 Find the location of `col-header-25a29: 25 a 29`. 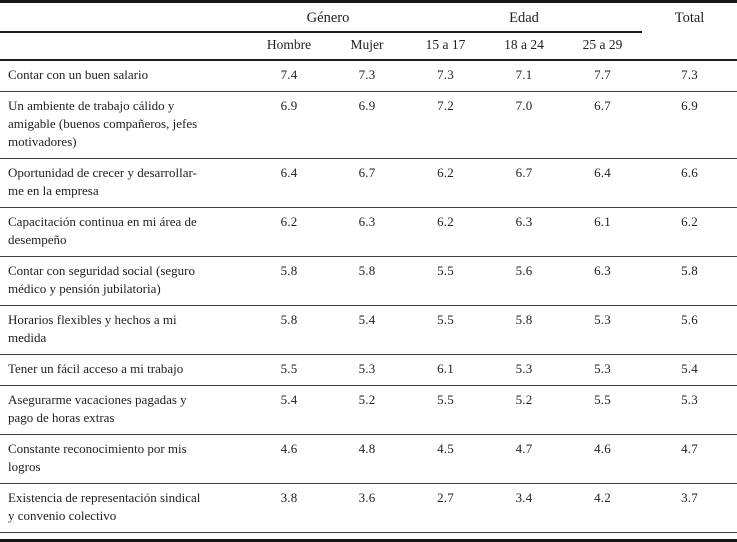

col-header-25a29: 25 a 29 is located at coordinates (603, 46).